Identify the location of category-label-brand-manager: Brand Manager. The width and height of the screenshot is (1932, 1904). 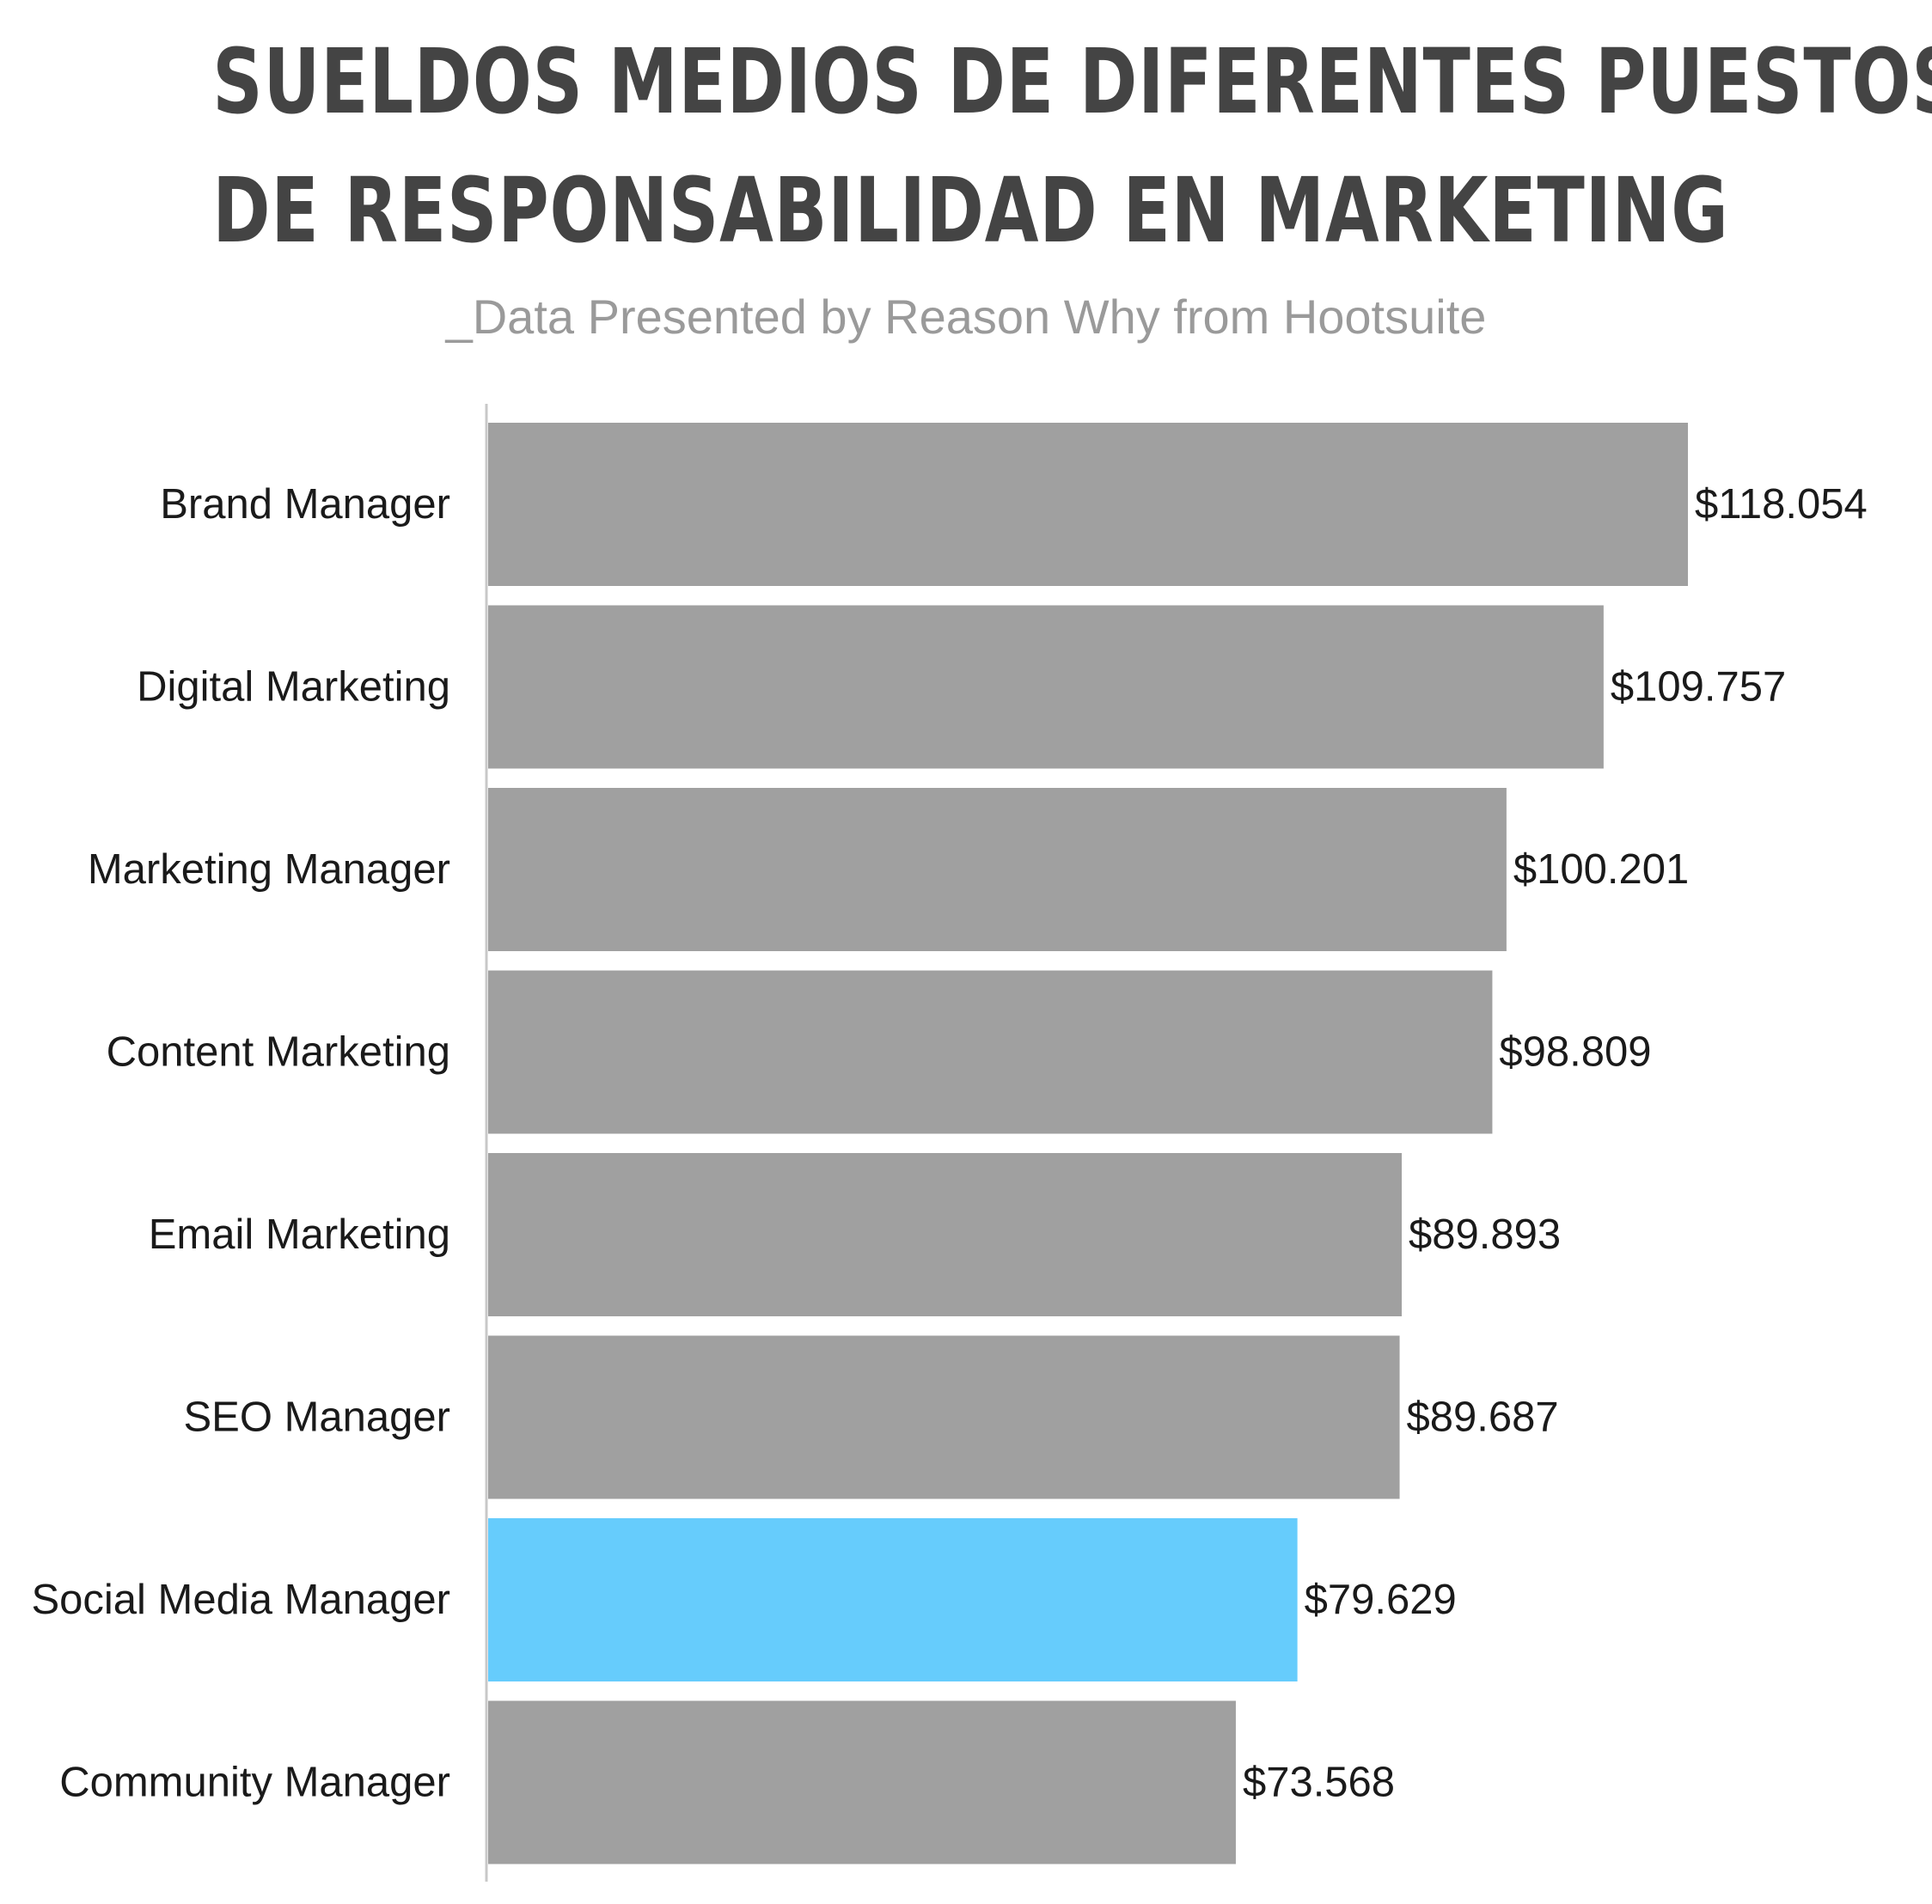
(305, 504).